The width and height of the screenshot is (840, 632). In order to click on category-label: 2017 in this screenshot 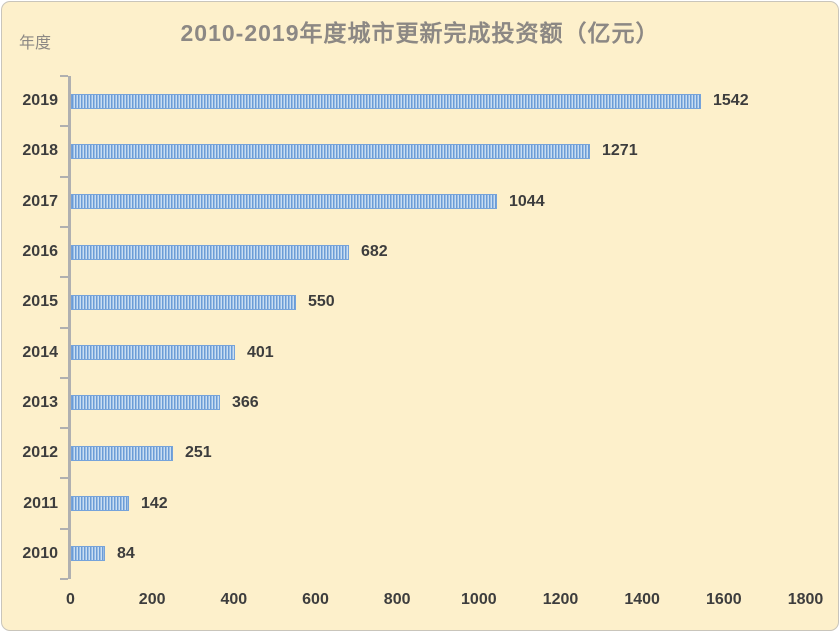, I will do `click(40, 201)`.